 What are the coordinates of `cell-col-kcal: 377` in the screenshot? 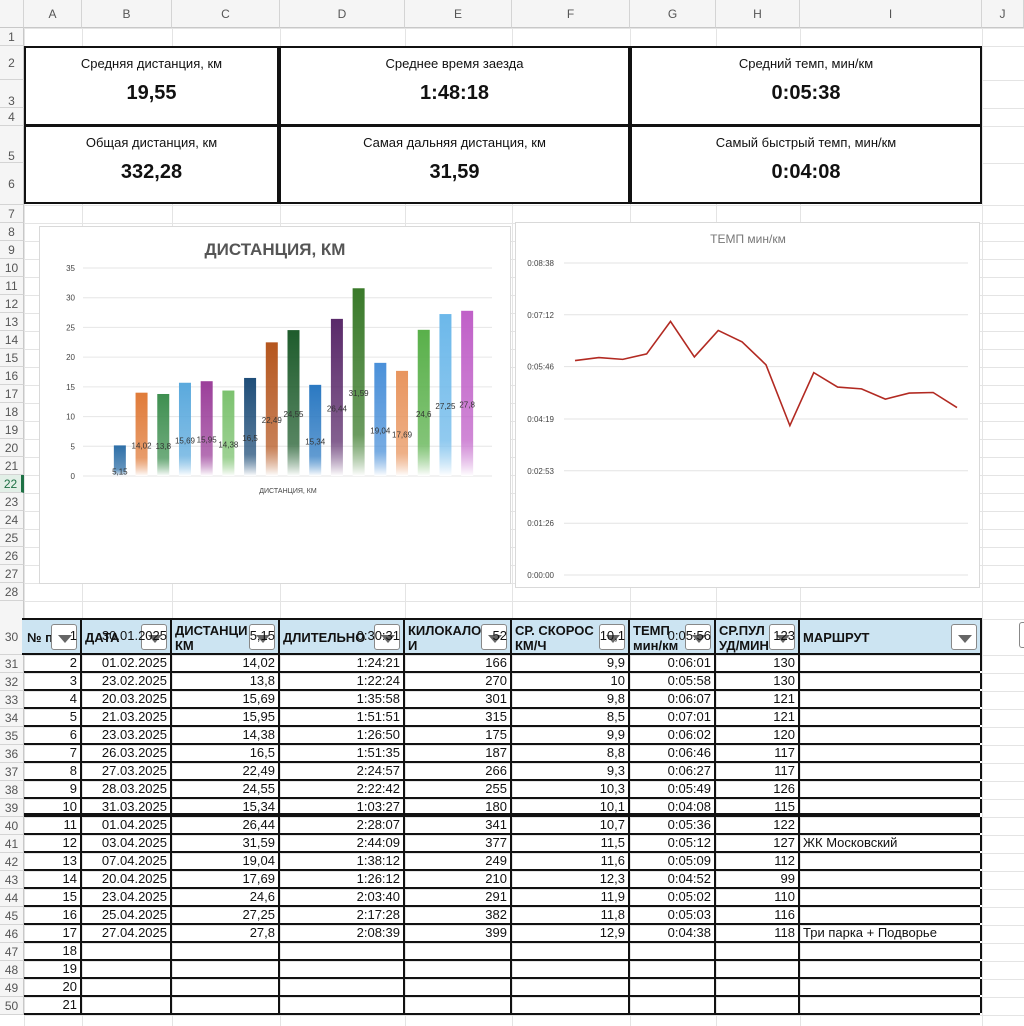 It's located at (458, 843).